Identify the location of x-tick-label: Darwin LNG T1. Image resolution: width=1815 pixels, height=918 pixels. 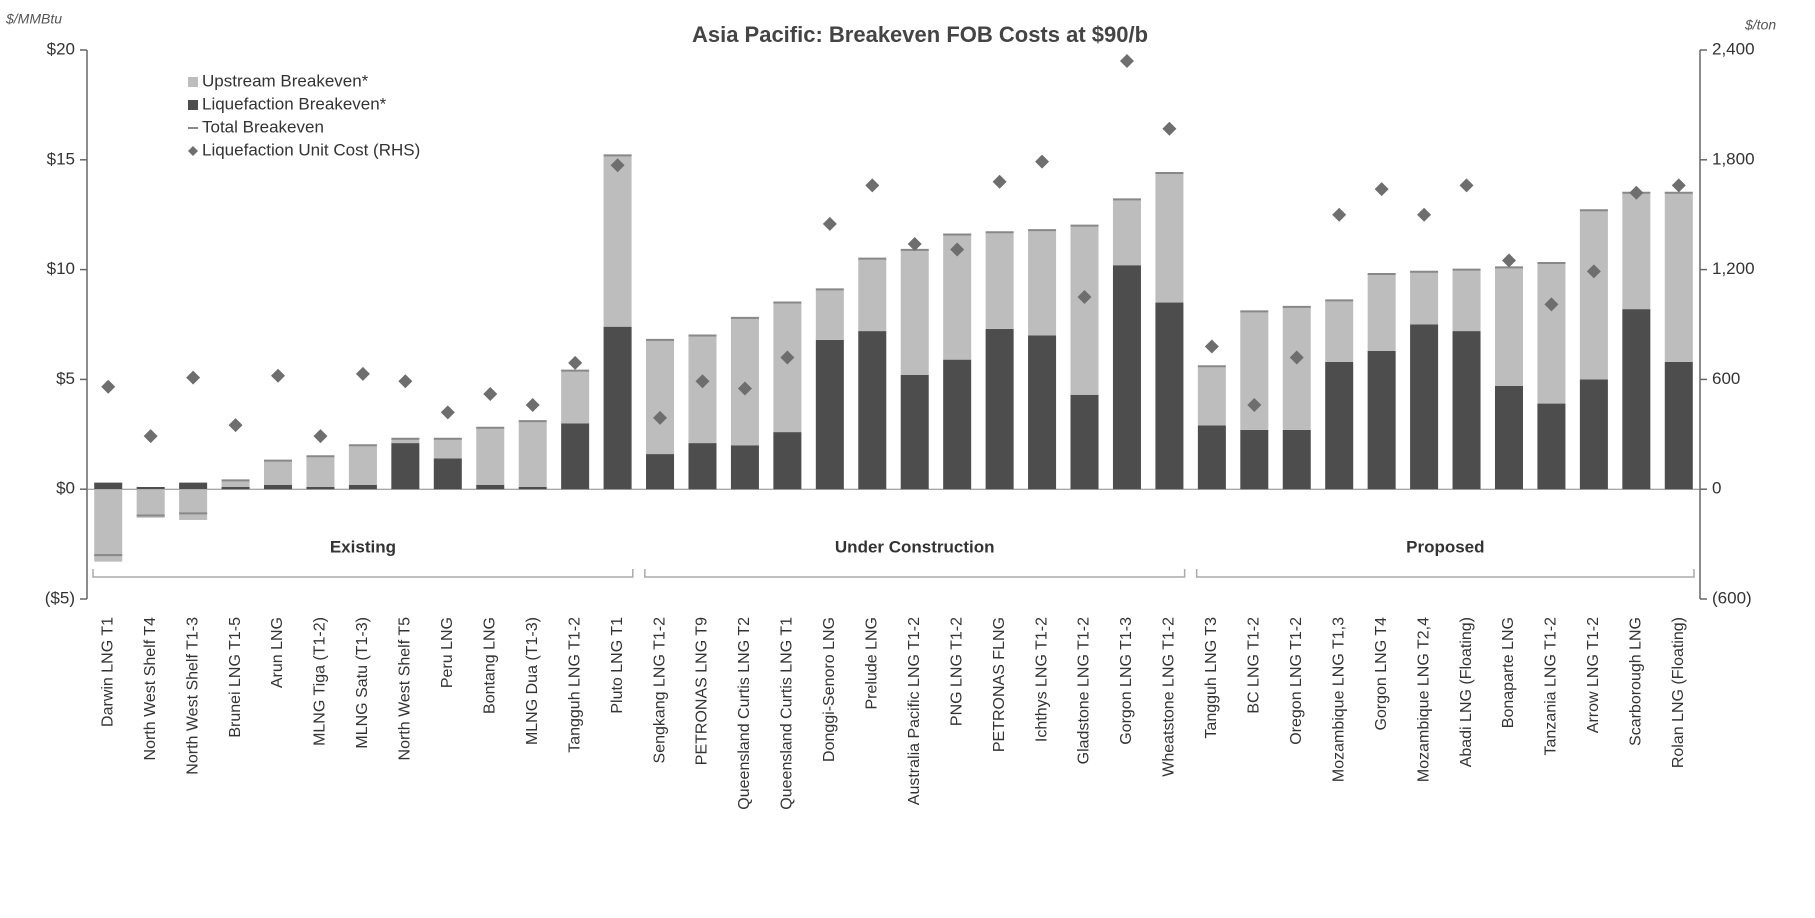
(107, 672).